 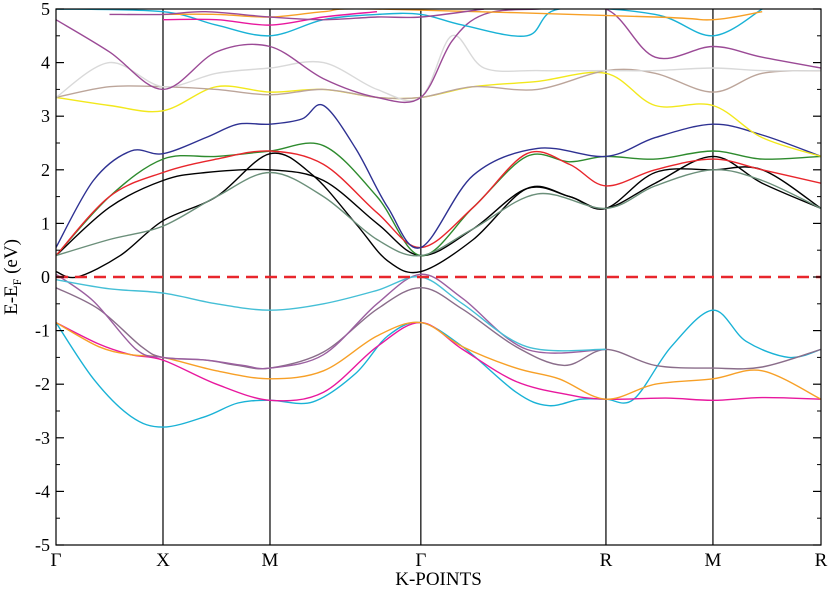 What do you see at coordinates (11, 259) in the screenshot?
I see `y-axis-label-unit: (eV)` at bounding box center [11, 259].